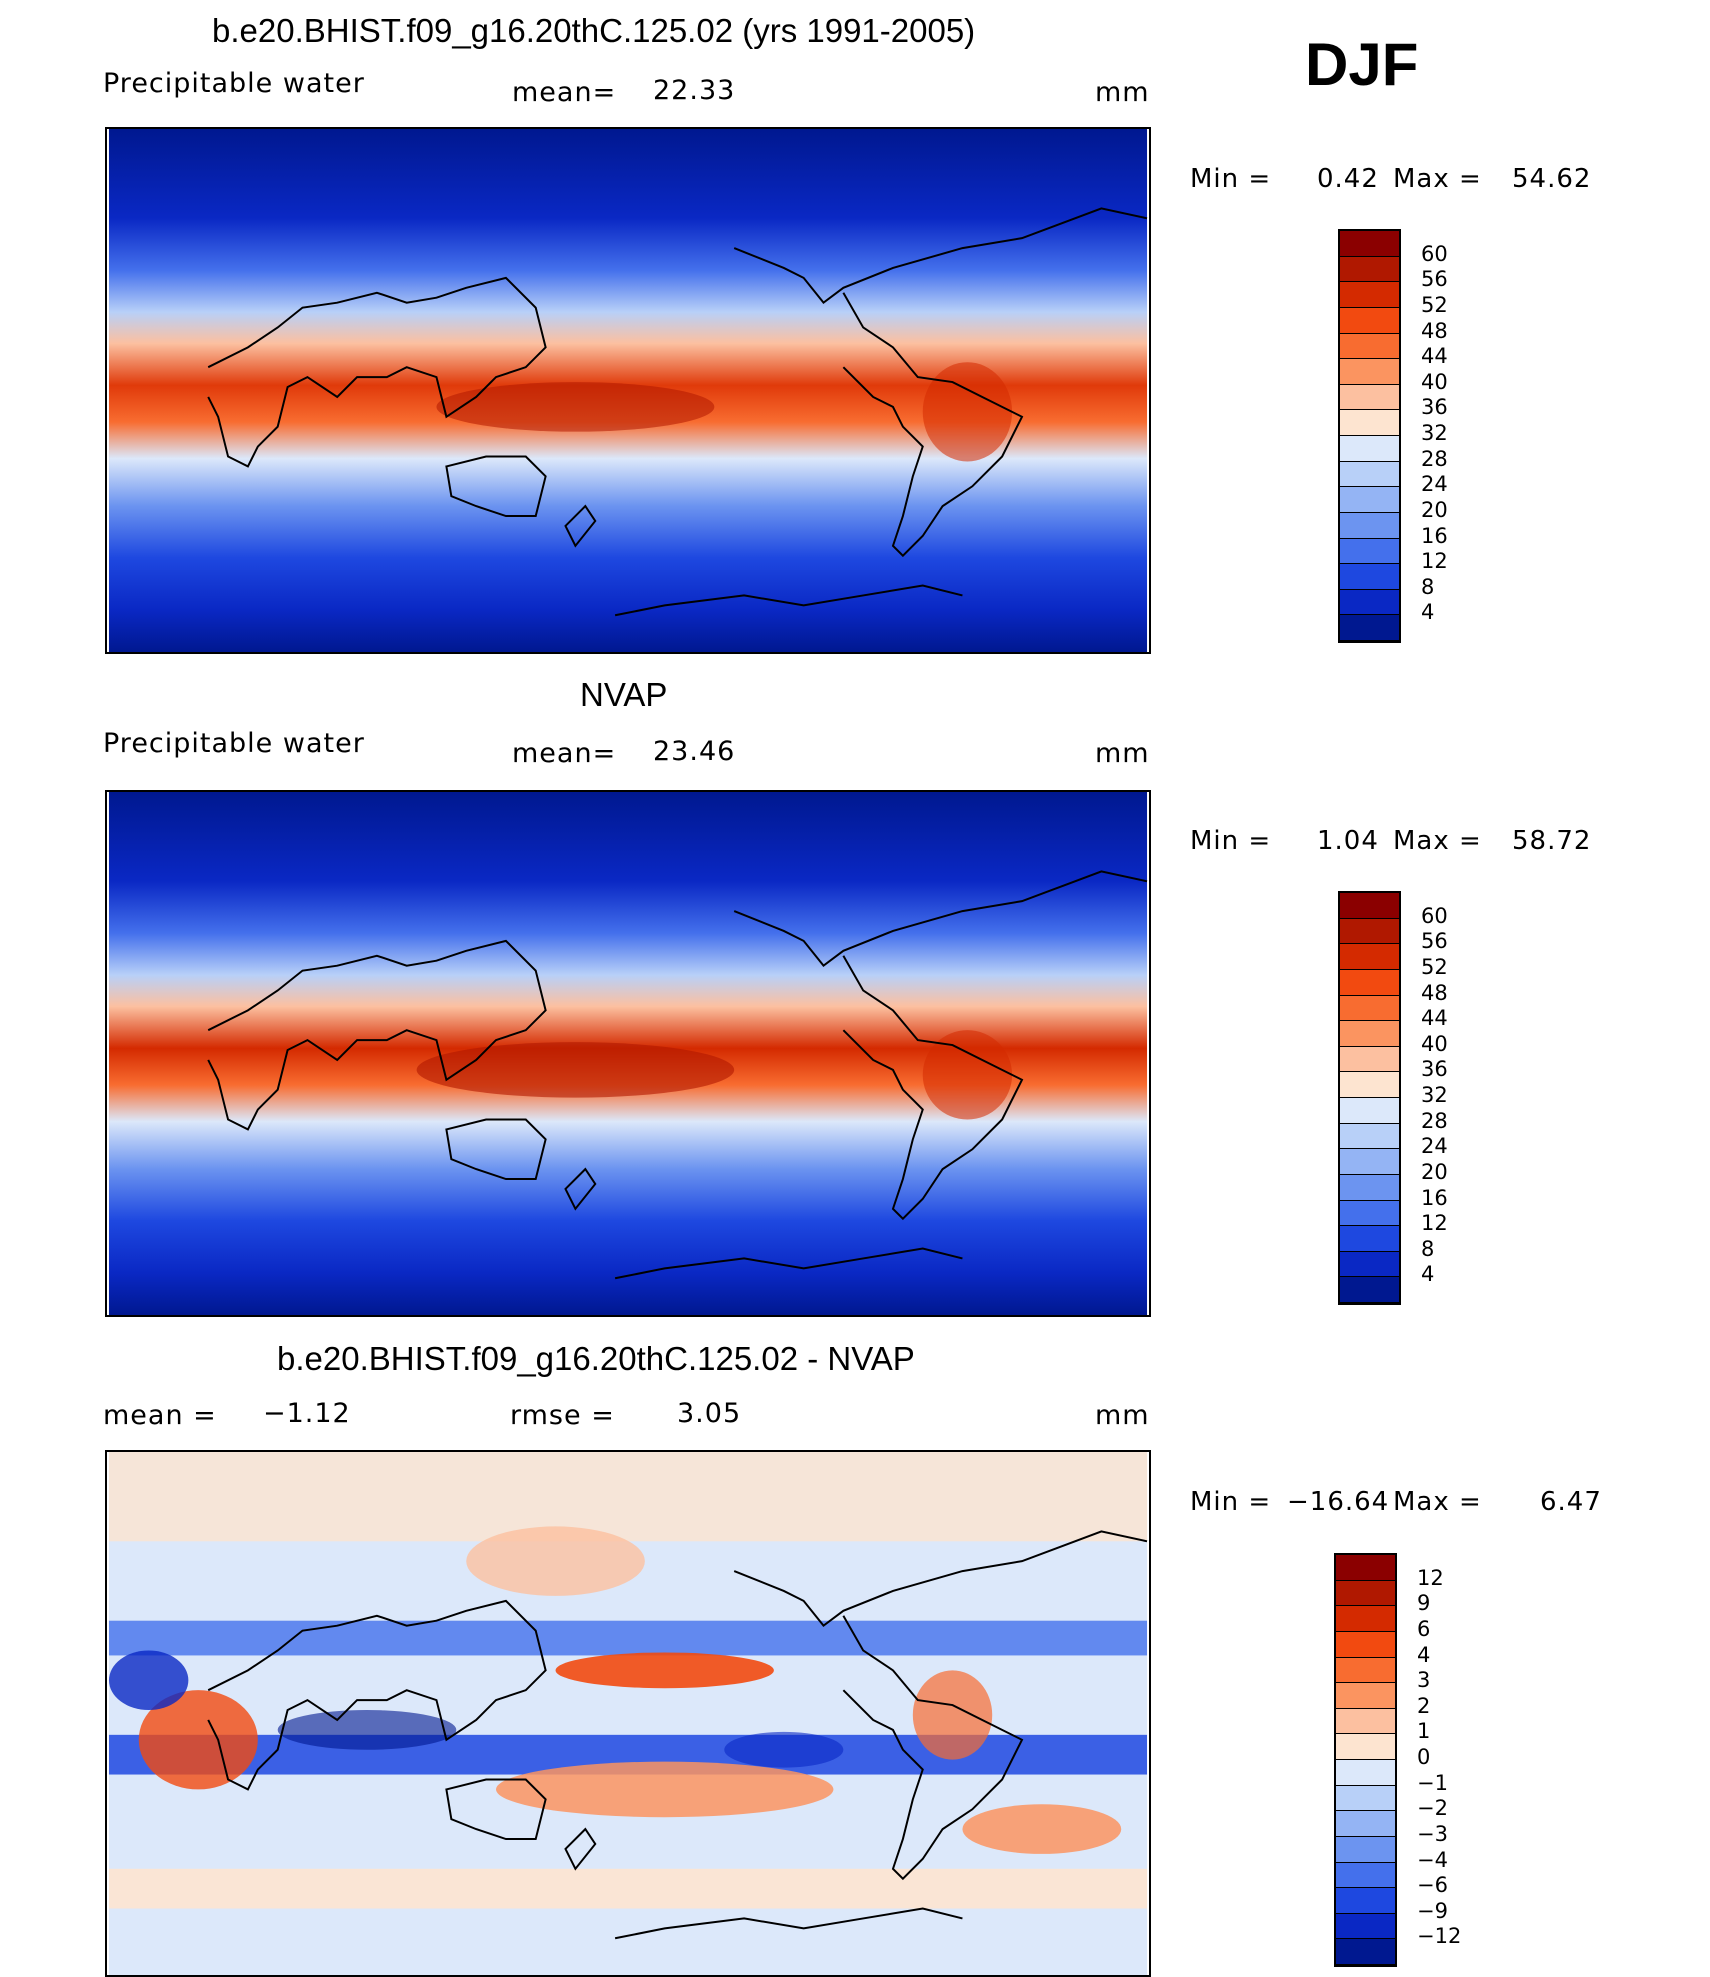 The image size is (1710, 1977). Describe the element at coordinates (1231, 841) in the screenshot. I see `panel2-min-label: Min =` at that location.